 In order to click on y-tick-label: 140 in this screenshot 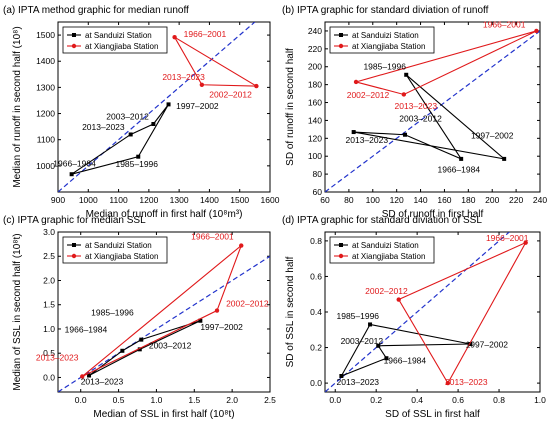, I will do `click(315, 120)`.